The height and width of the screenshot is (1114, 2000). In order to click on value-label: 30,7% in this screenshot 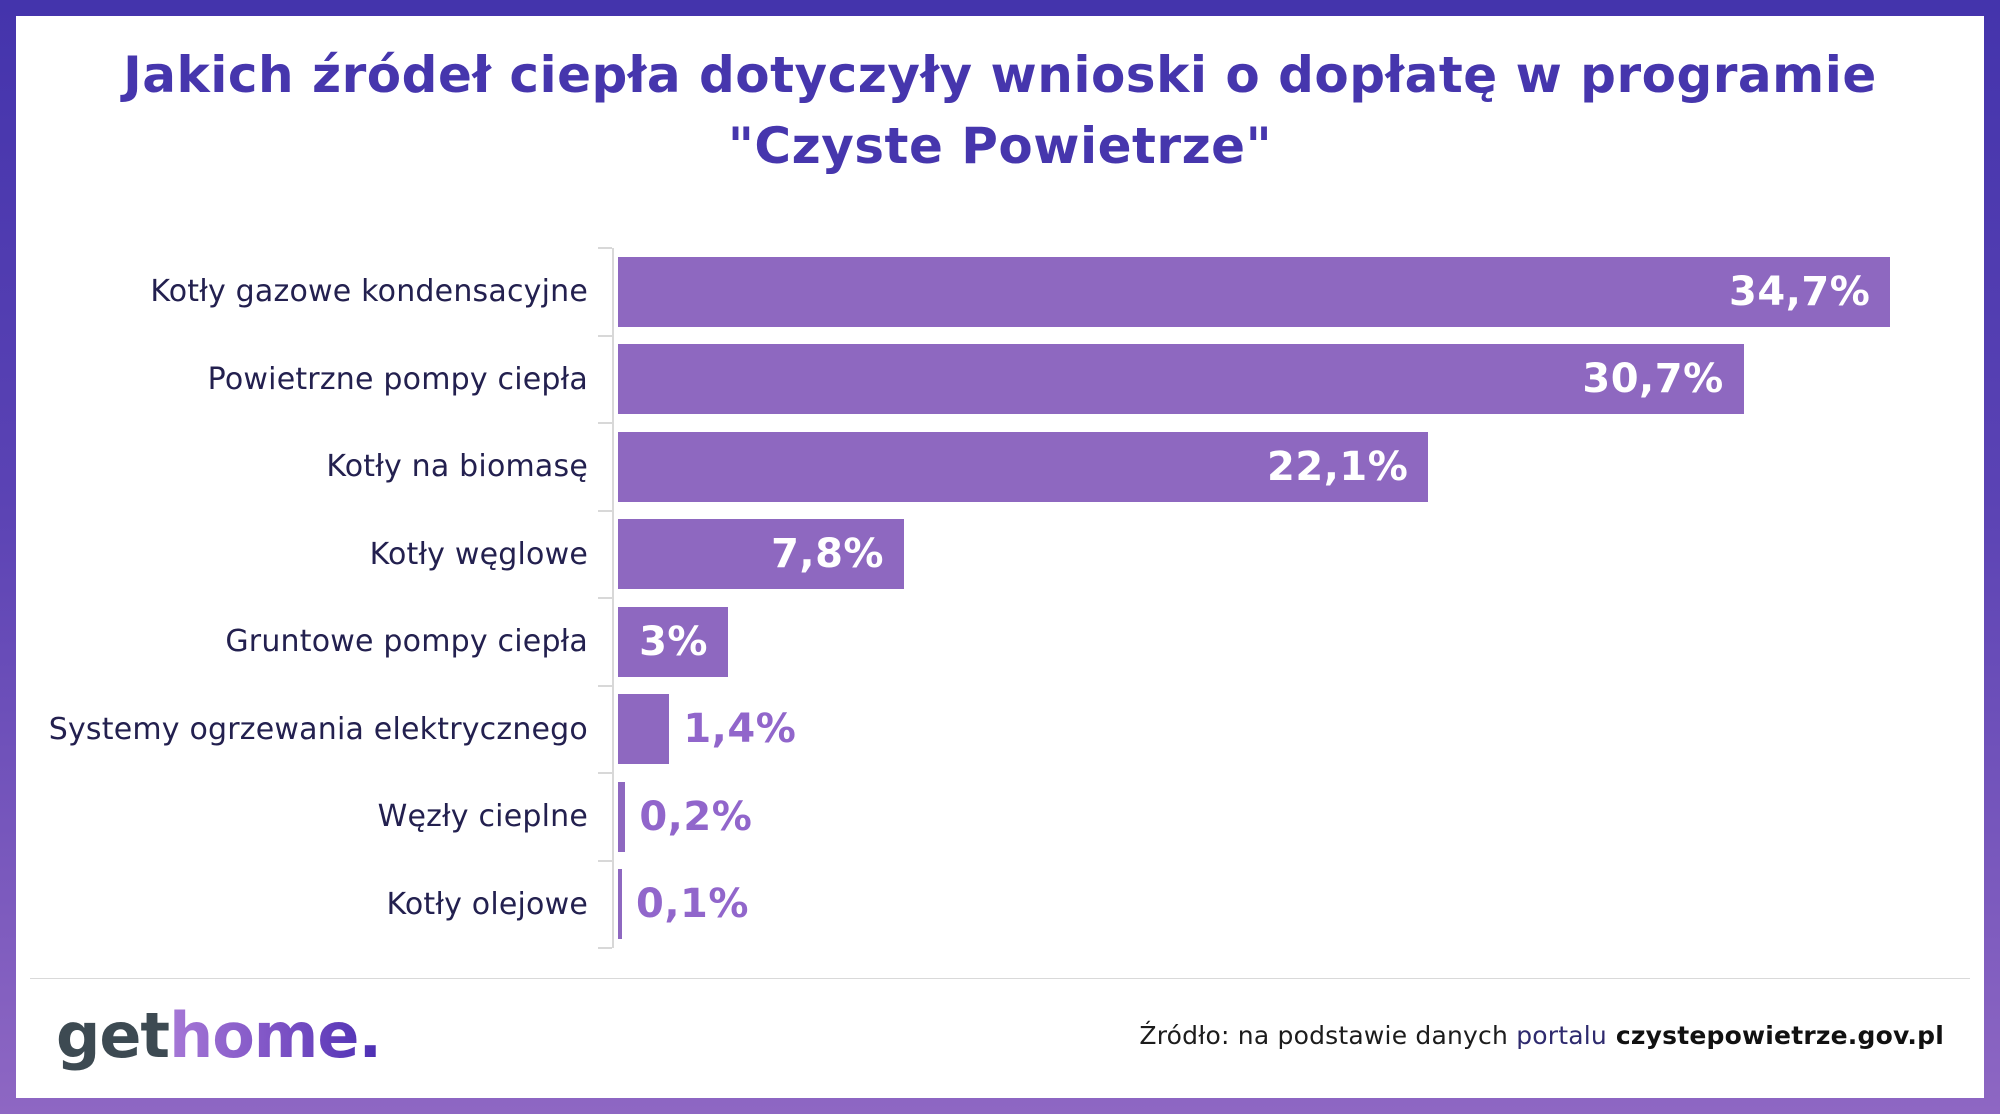, I will do `click(1653, 379)`.